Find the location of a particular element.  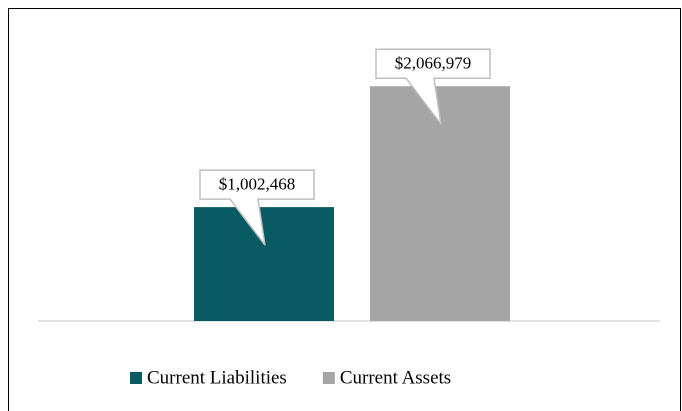

legend-label: Current Liabilities is located at coordinates (217, 377).